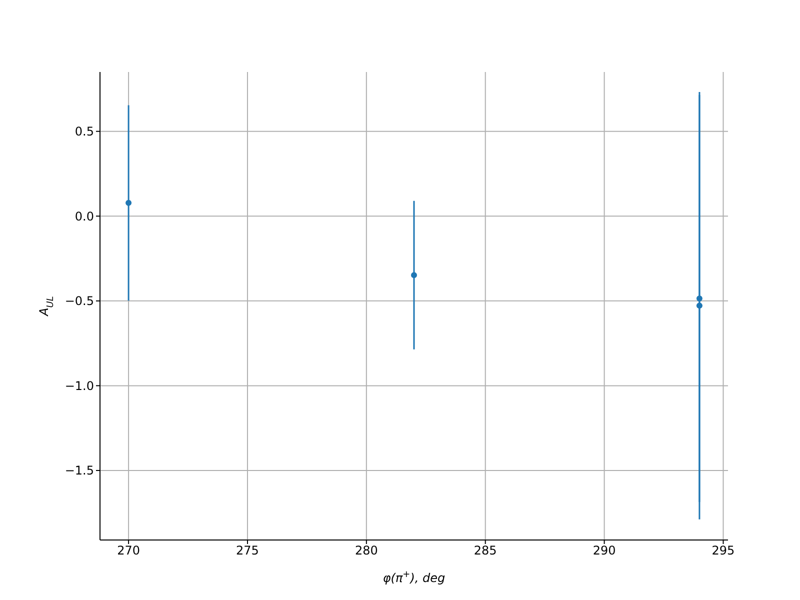 The height and width of the screenshot is (600, 800). Describe the element at coordinates (414, 577) in the screenshot. I see `x-axis-title: φ(π$^{+}$), deg` at that location.